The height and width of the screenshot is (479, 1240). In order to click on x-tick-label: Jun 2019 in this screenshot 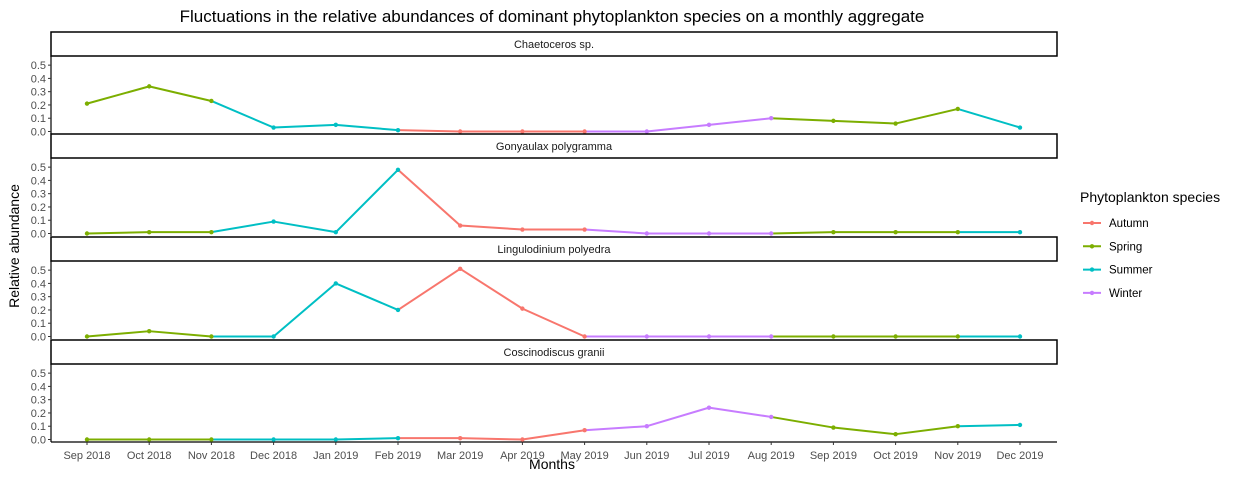, I will do `click(646, 456)`.